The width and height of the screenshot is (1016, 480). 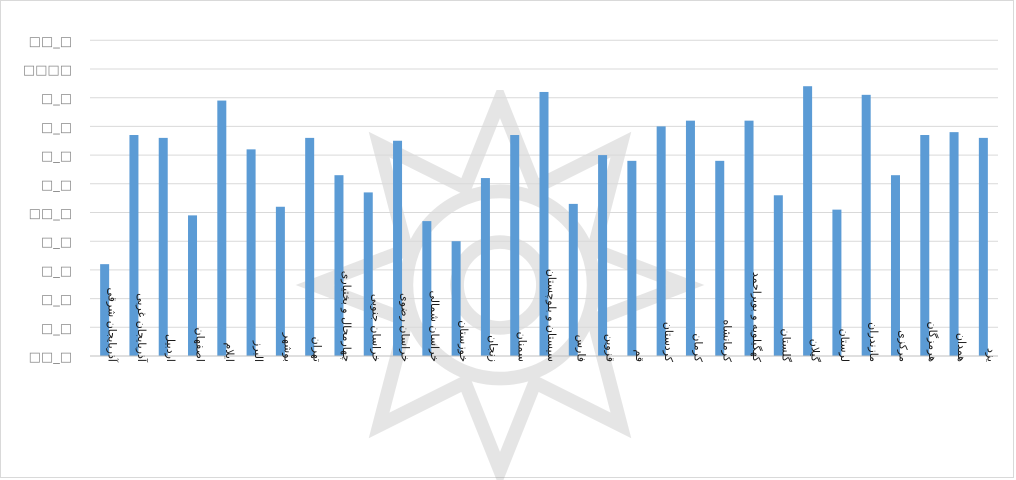 What do you see at coordinates (375, 328) in the screenshot?
I see `x-category-label: خراسان جنوبی` at bounding box center [375, 328].